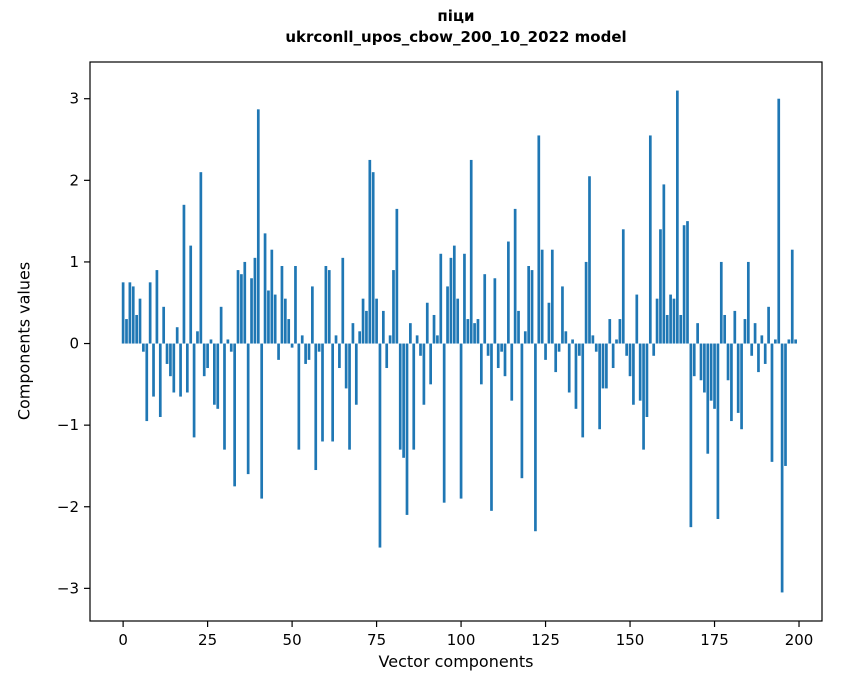 The width and height of the screenshot is (847, 696). What do you see at coordinates (714, 640) in the screenshot?
I see `x-tick-label: 175` at bounding box center [714, 640].